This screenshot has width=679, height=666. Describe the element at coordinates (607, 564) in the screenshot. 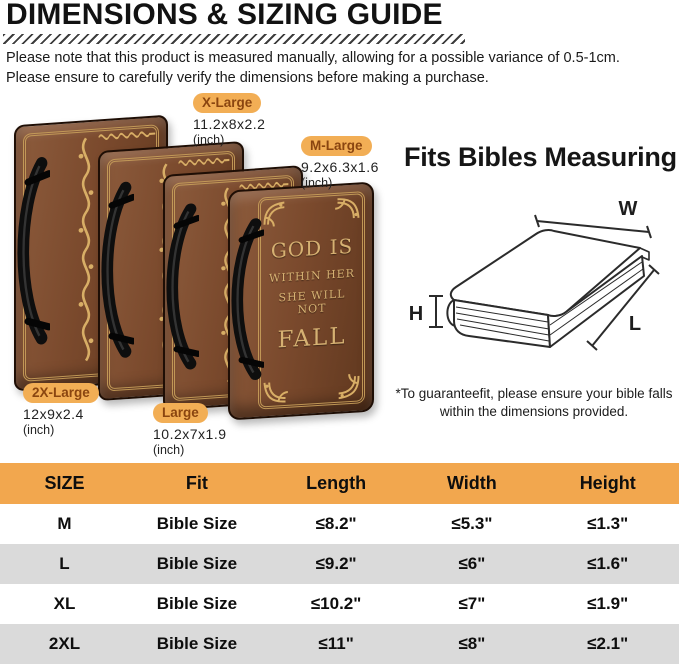

I see `cell-height: ≤1.6"` at that location.